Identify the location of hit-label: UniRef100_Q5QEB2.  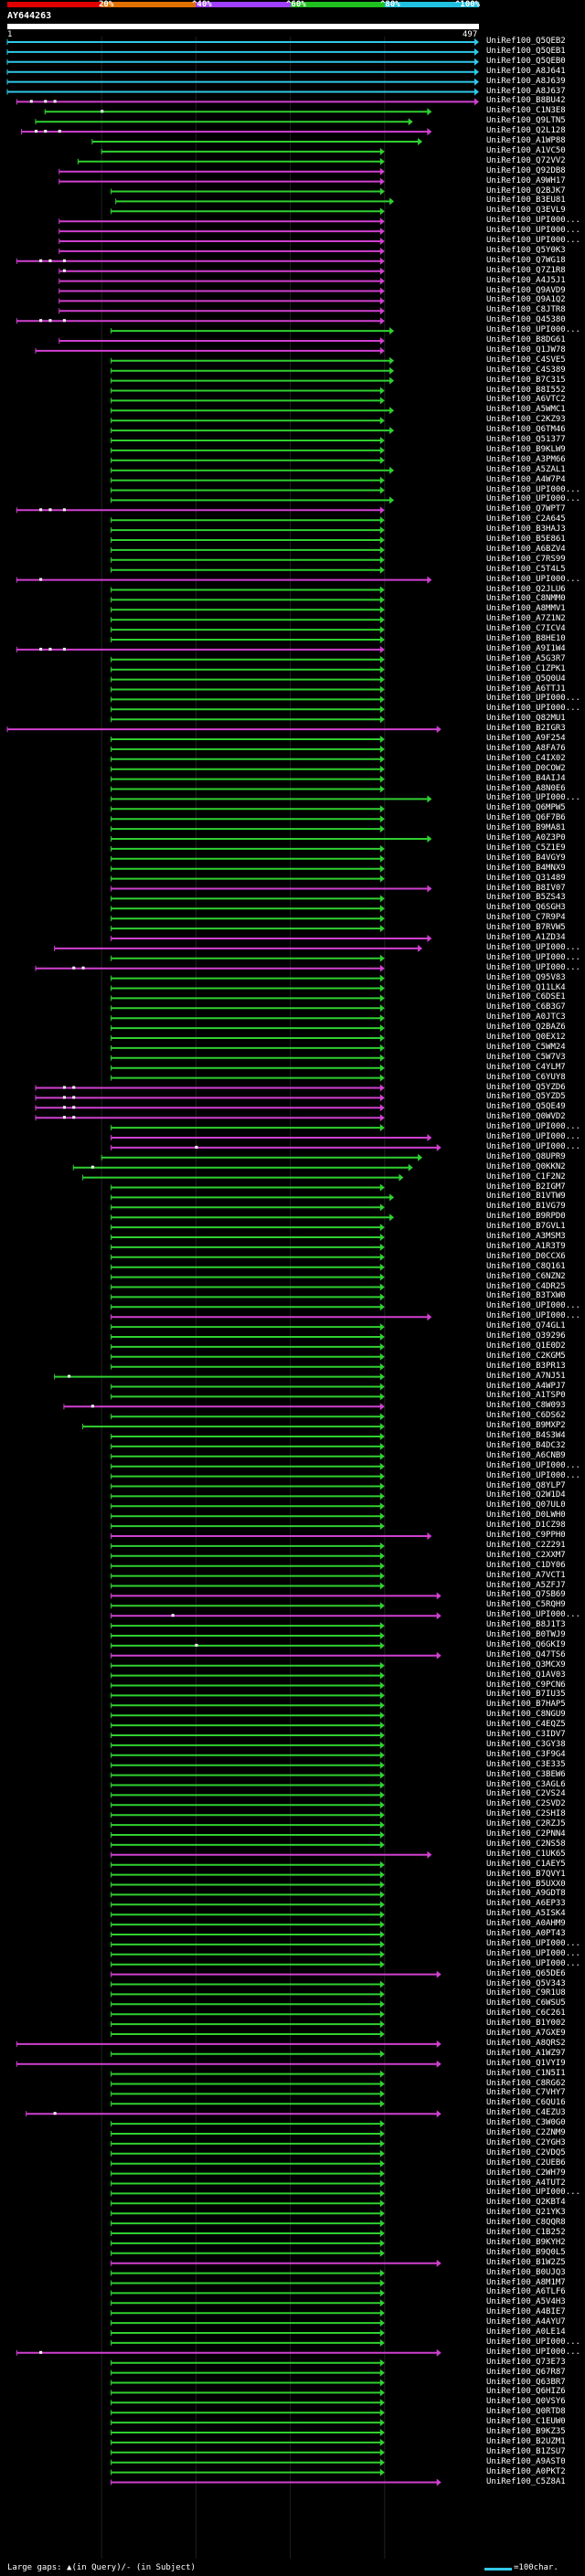
(526, 41).